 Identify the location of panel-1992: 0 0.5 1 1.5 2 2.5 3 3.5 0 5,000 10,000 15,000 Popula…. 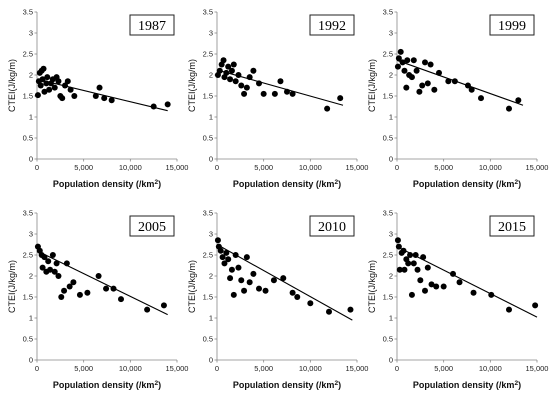
(277, 98).